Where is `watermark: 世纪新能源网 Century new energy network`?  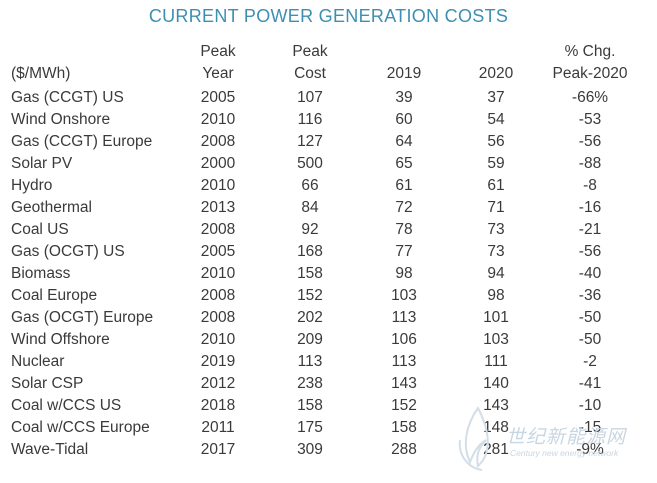
watermark: 世纪新能源网 Century new energy network is located at coordinates (550, 437).